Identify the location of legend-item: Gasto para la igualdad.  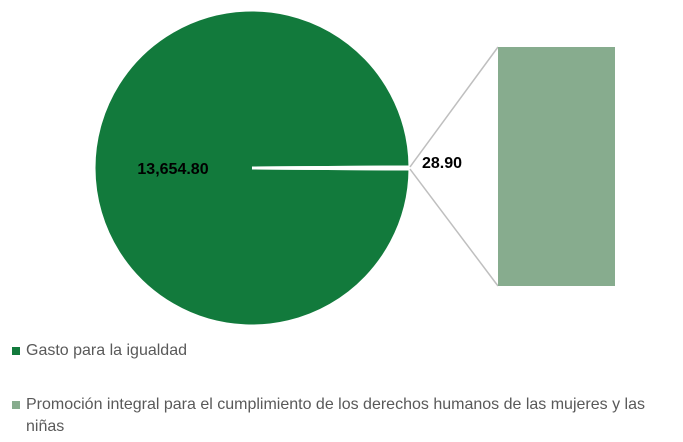
(346, 351).